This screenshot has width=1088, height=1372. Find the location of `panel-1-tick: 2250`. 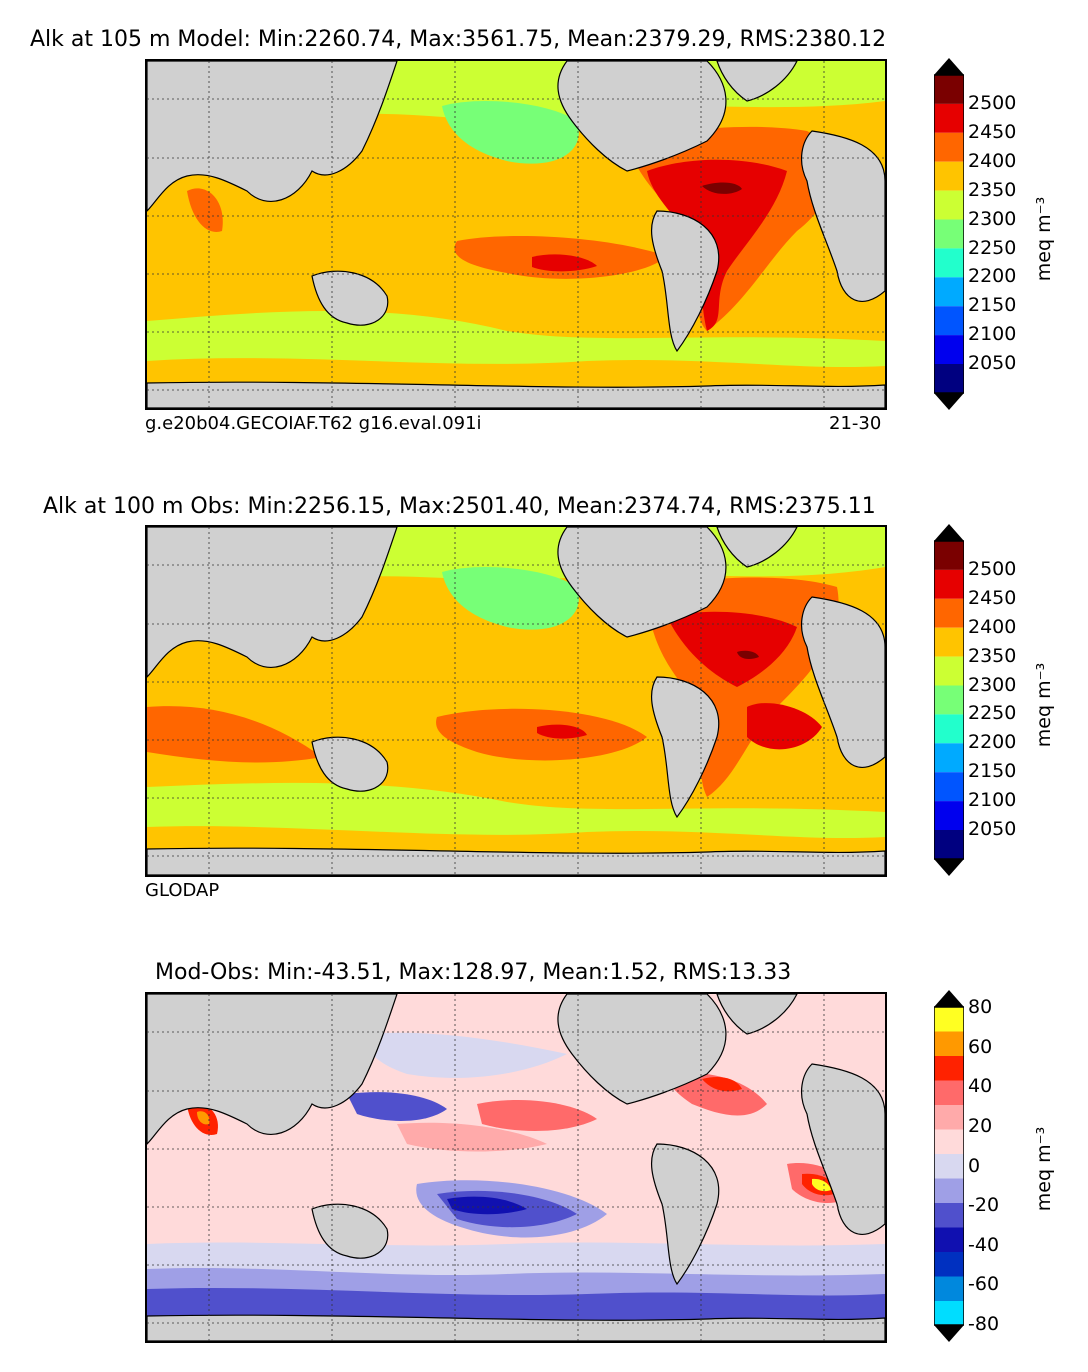

panel-1-tick: 2250 is located at coordinates (992, 248).